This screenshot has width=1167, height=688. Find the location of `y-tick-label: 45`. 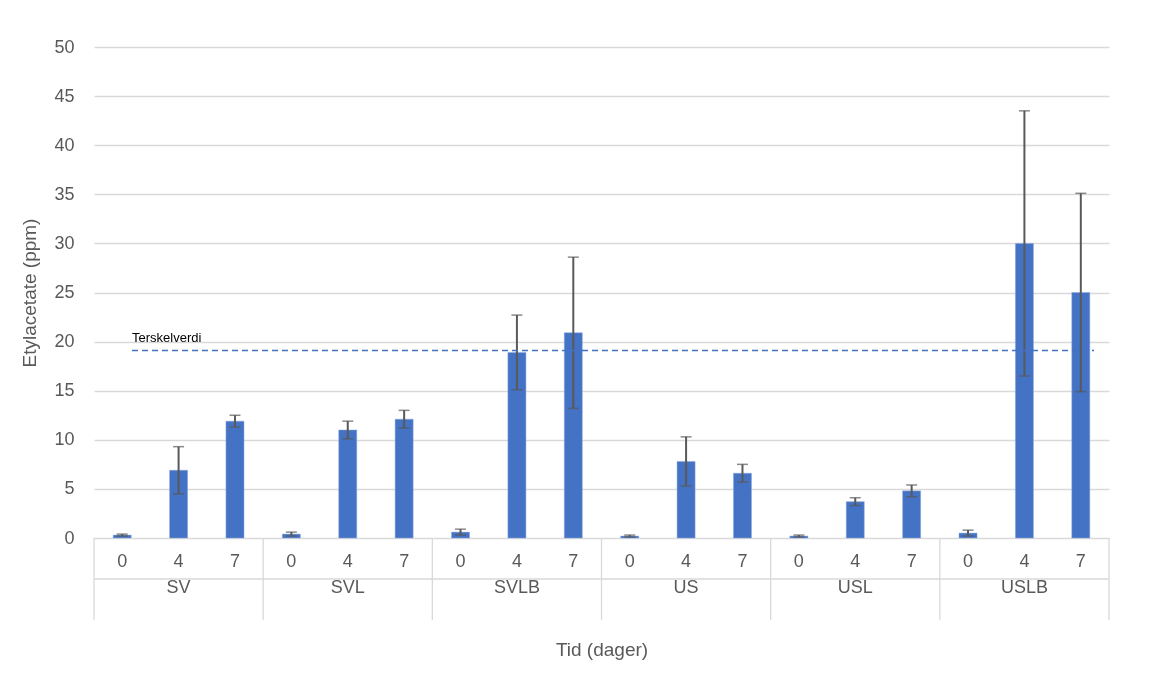

y-tick-label: 45 is located at coordinates (64, 95).